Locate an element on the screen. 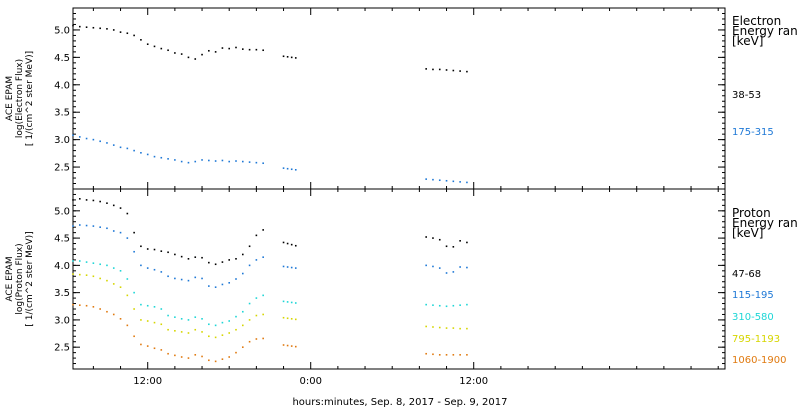 The image size is (800, 410). y-axis-label-line: ACE EPAM is located at coordinates (10, 98).